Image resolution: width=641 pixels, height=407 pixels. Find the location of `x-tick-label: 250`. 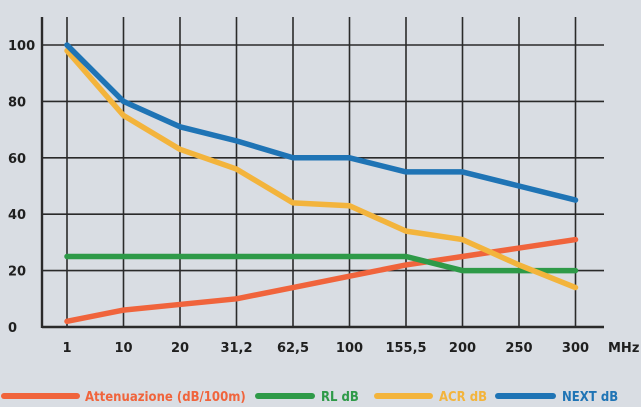

x-tick-label: 250 is located at coordinates (518, 348).